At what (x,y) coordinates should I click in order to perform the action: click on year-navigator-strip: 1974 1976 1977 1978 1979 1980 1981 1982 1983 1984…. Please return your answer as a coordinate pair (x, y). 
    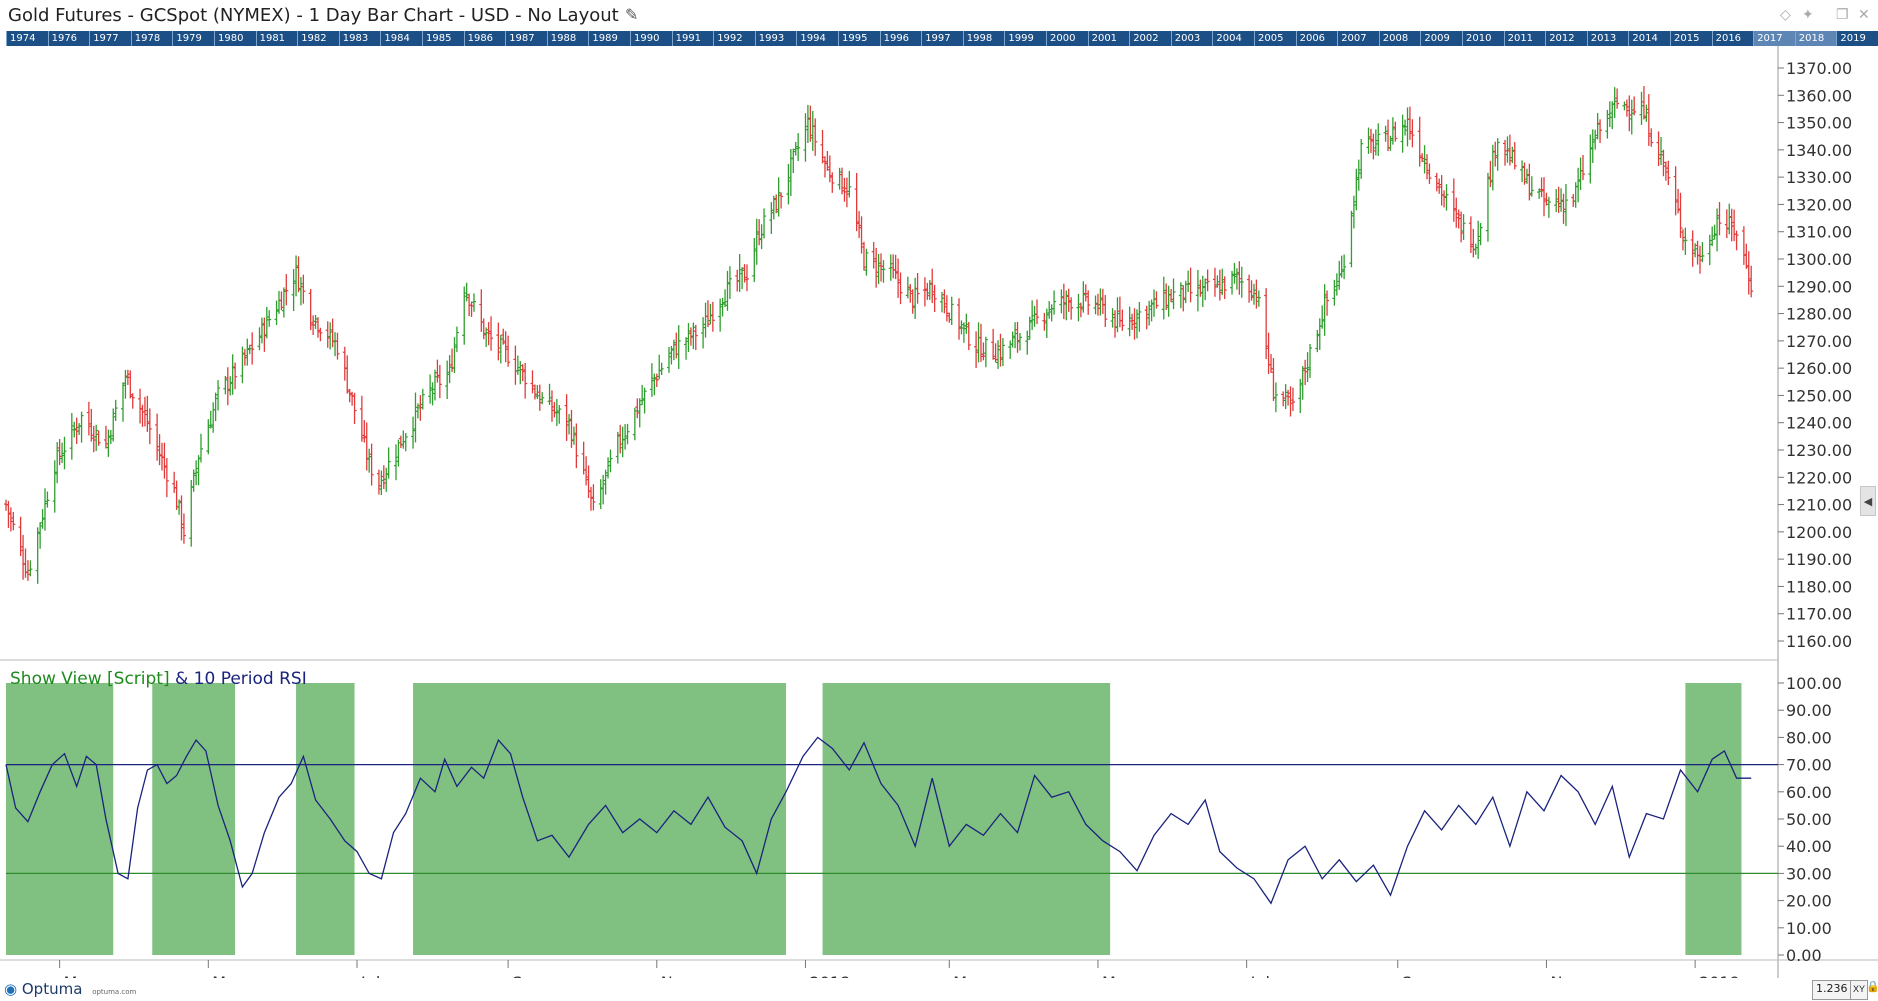
    Looking at the image, I should click on (942, 38).